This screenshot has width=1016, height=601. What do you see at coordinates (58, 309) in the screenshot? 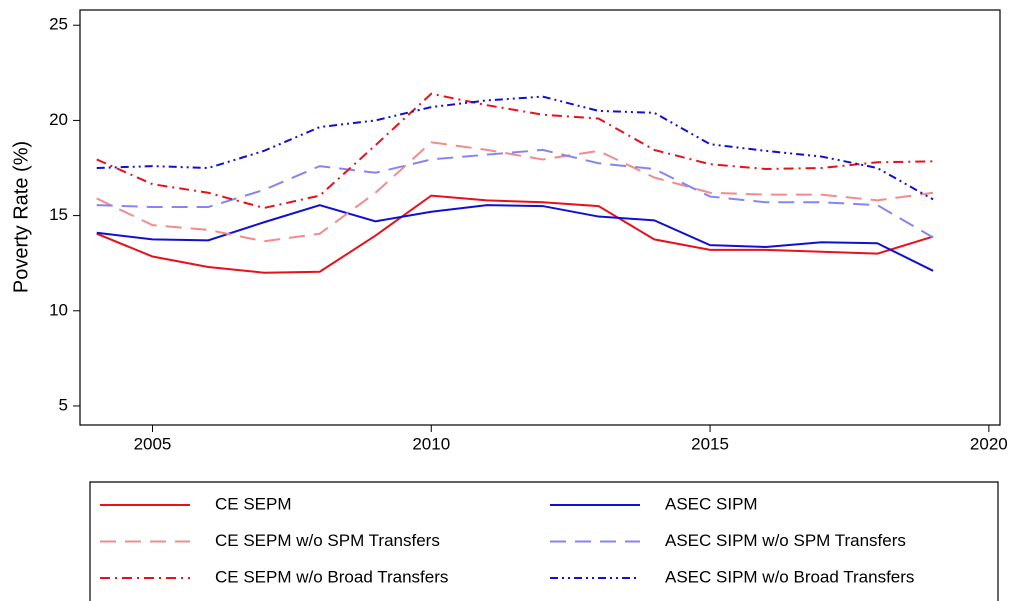
I see `y-tick-label: 10` at bounding box center [58, 309].